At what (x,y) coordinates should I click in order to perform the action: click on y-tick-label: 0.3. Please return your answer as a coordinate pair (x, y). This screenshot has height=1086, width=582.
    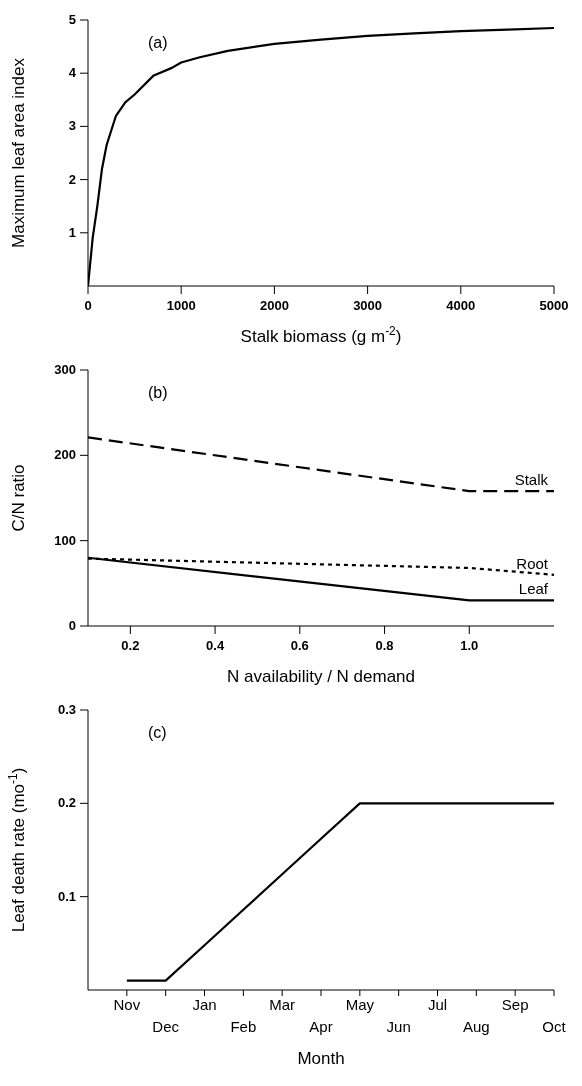
    Looking at the image, I should click on (66, 709).